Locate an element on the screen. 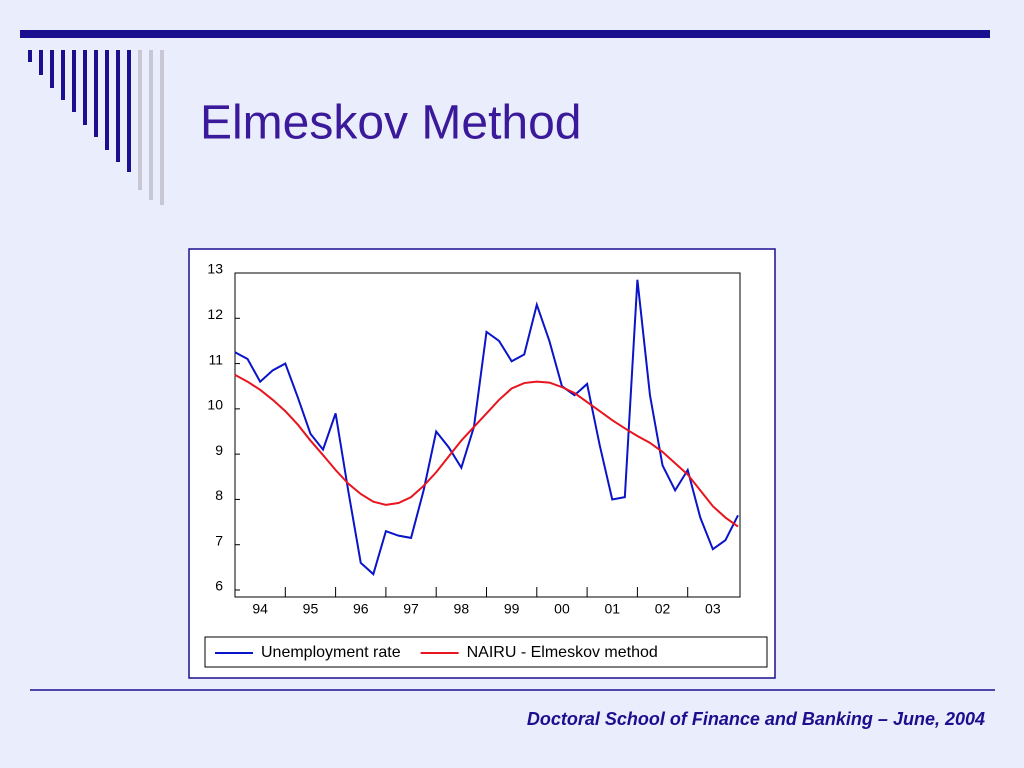 The width and height of the screenshot is (1024, 768). x-tick-label: 03 is located at coordinates (713, 609).